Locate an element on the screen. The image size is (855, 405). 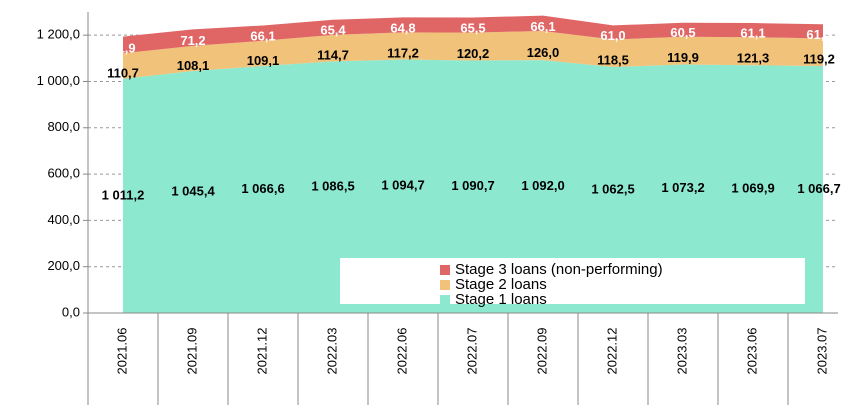
data-label: 117,2 is located at coordinates (403, 52).